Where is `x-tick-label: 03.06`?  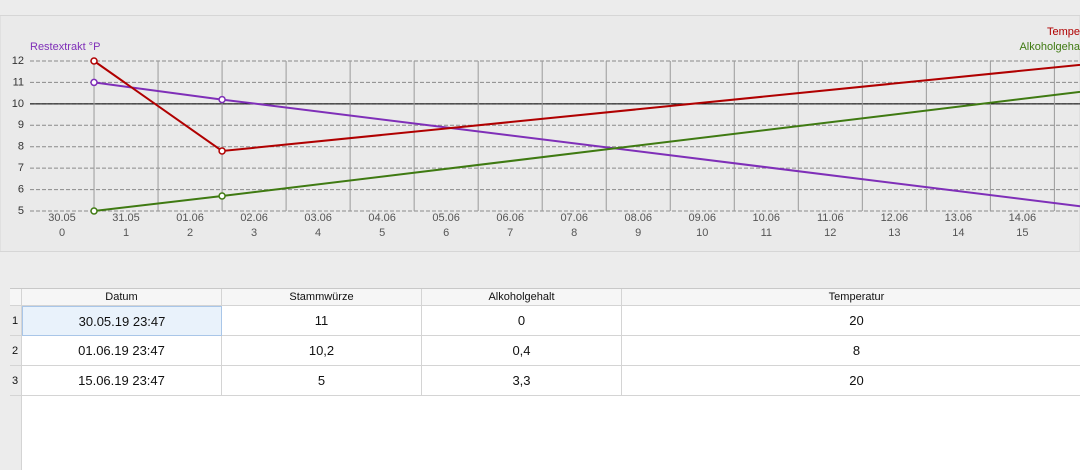 x-tick-label: 03.06 is located at coordinates (318, 218).